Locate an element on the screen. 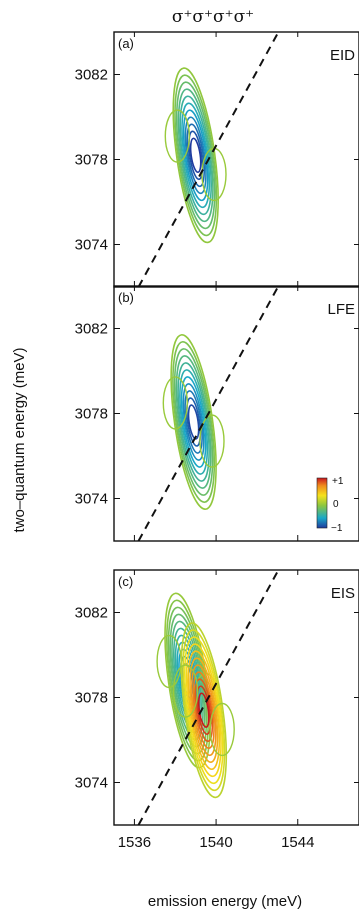 This screenshot has width=359, height=911. x-tick-label: 1544 is located at coordinates (297, 842).